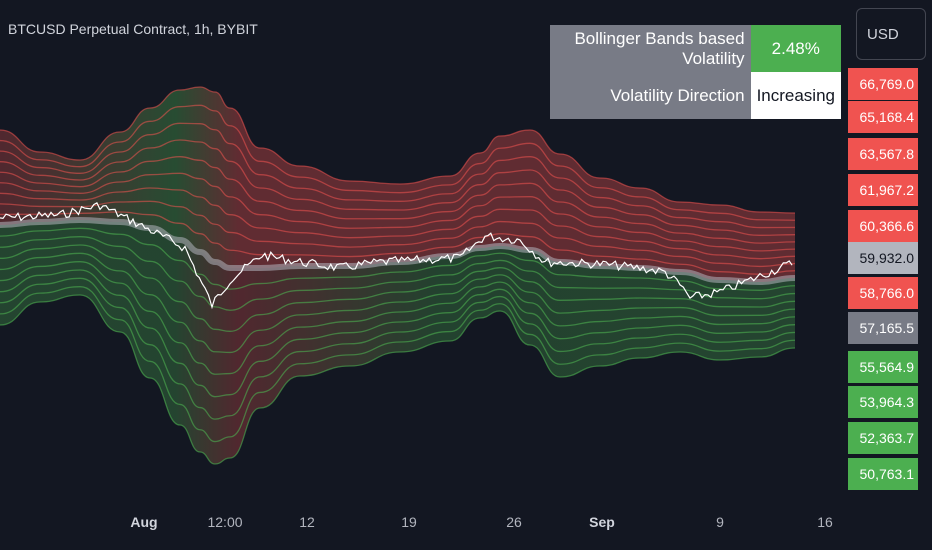  I want to click on volatility-label: Bollinger Bands based Volatility, so click(650, 48).